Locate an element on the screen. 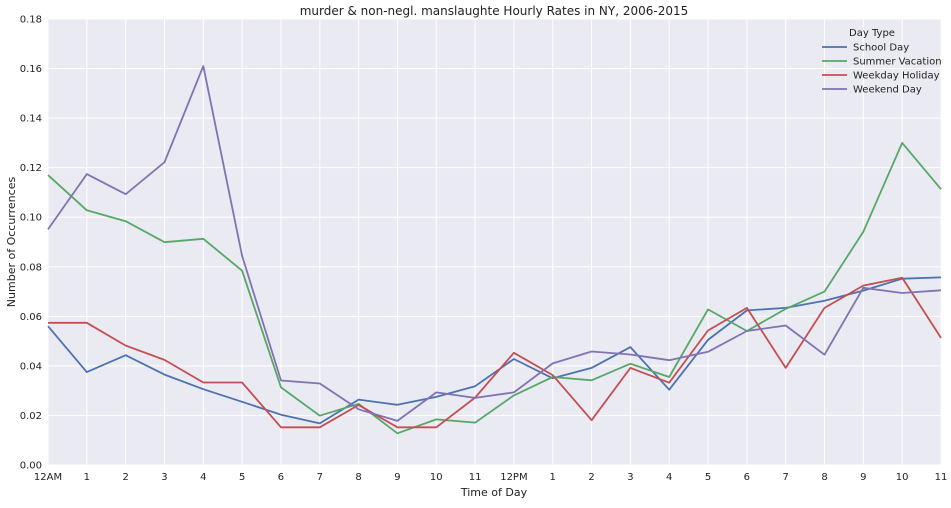  y-tick-label: 0.10 is located at coordinates (31, 218).